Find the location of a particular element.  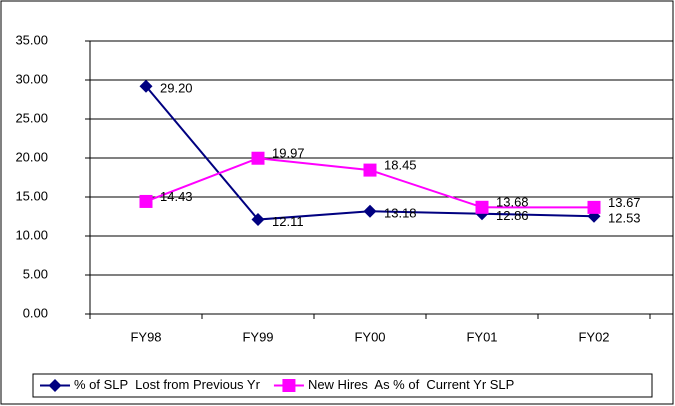

y-tick-label: 15.00 is located at coordinates (31, 195).